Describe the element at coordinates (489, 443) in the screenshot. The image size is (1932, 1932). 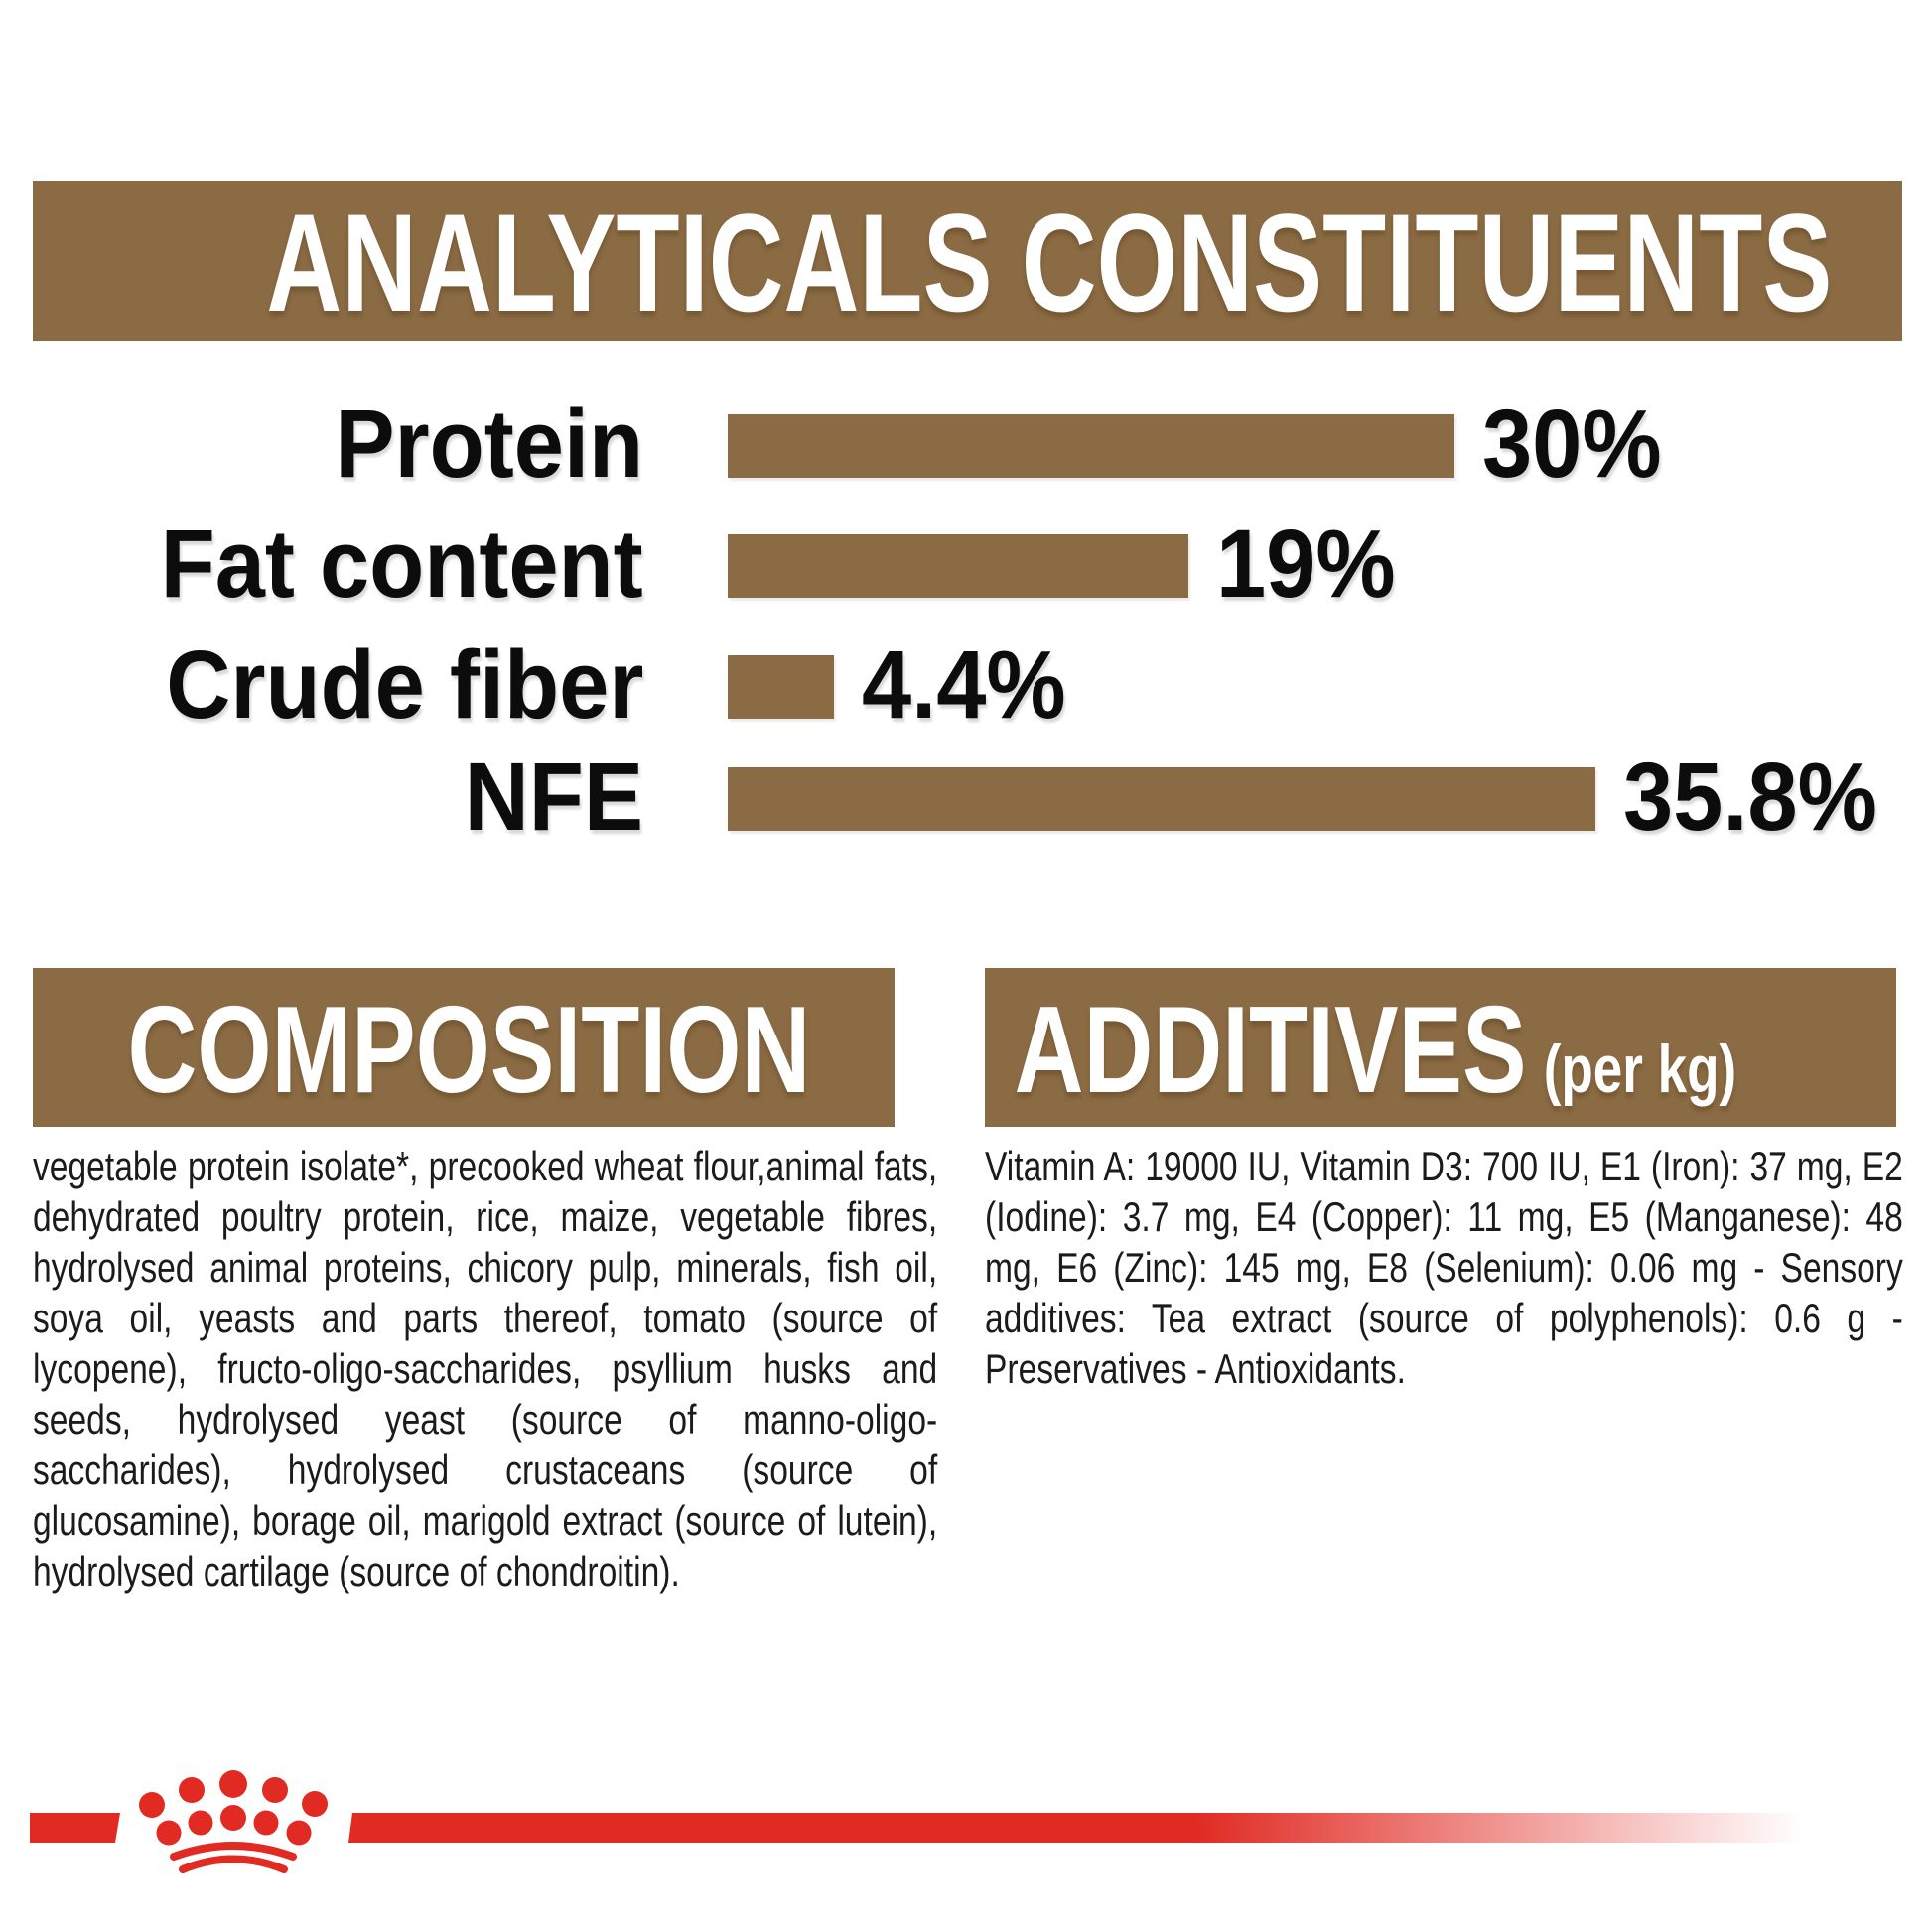
I see `chart-category-label: Protein` at that location.